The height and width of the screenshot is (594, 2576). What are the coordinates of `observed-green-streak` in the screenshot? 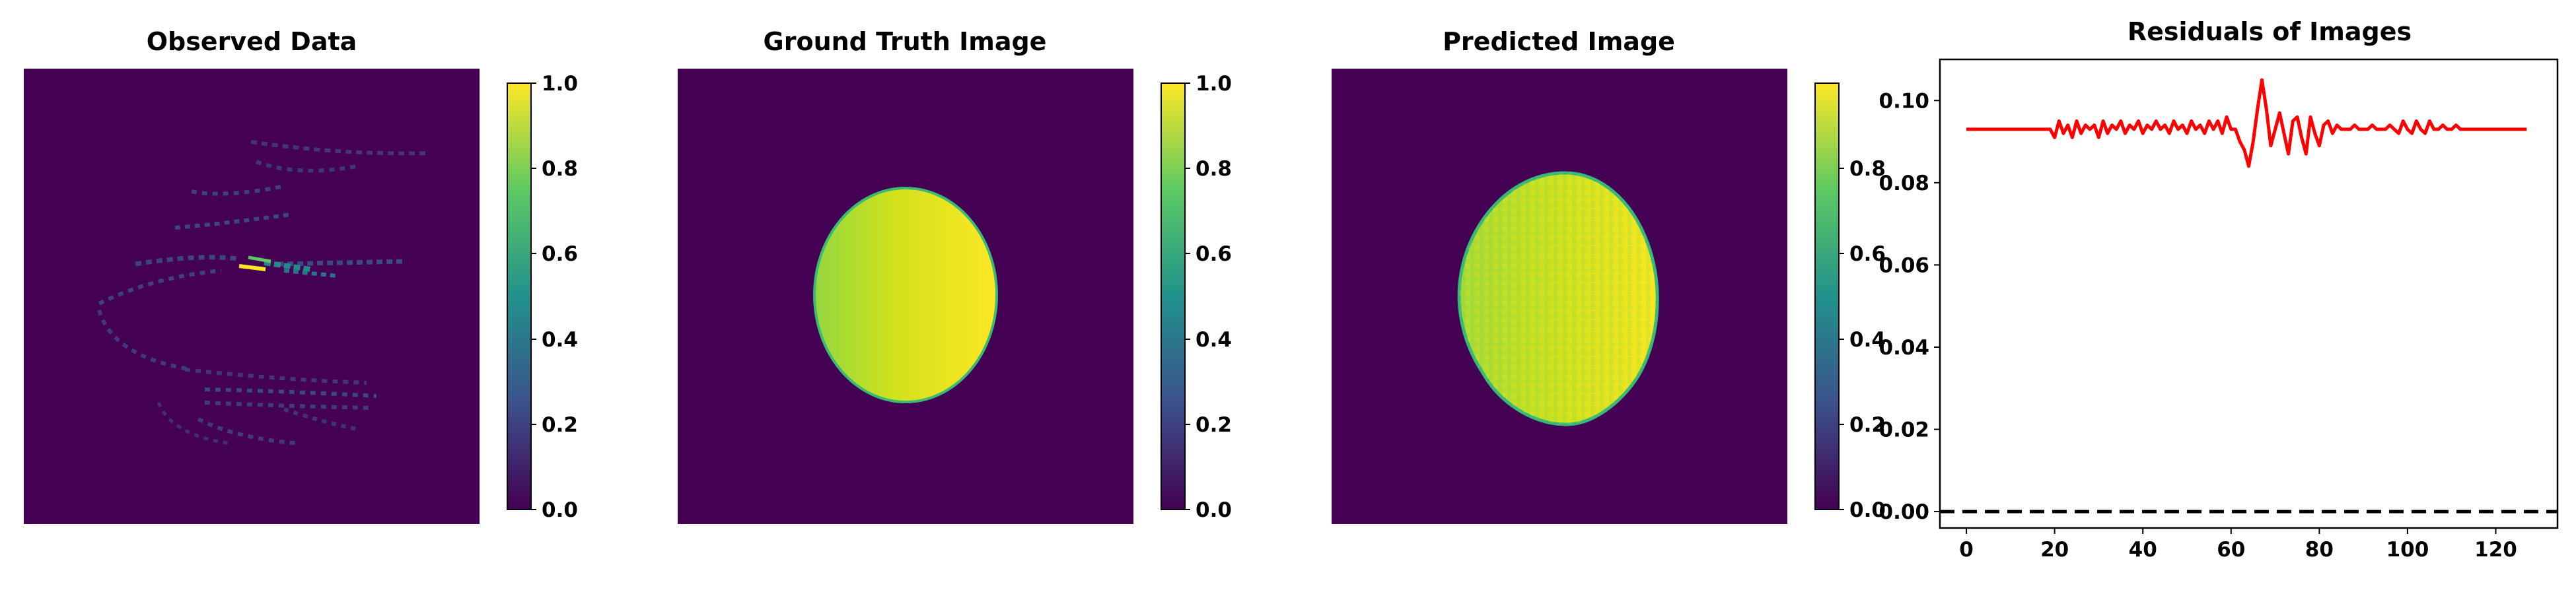 It's located at (259, 259).